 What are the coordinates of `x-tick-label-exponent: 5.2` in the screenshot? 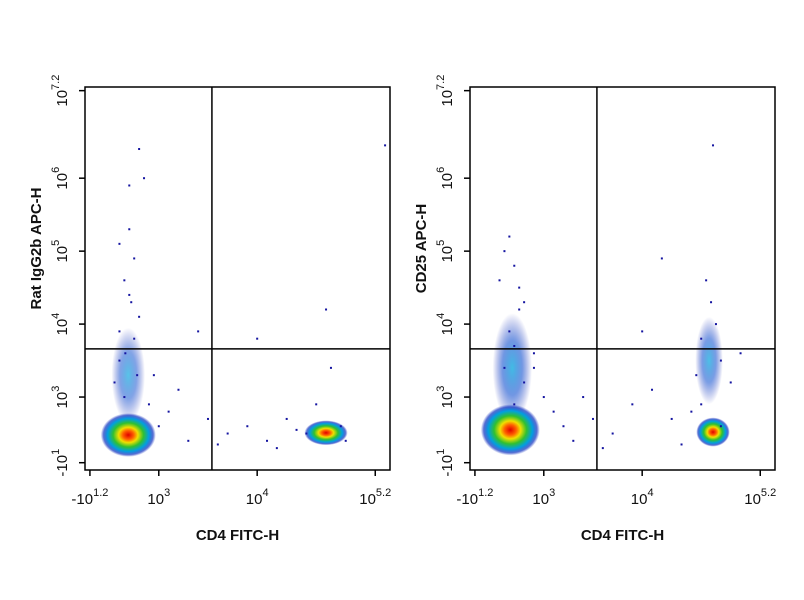 It's located at (768, 493).